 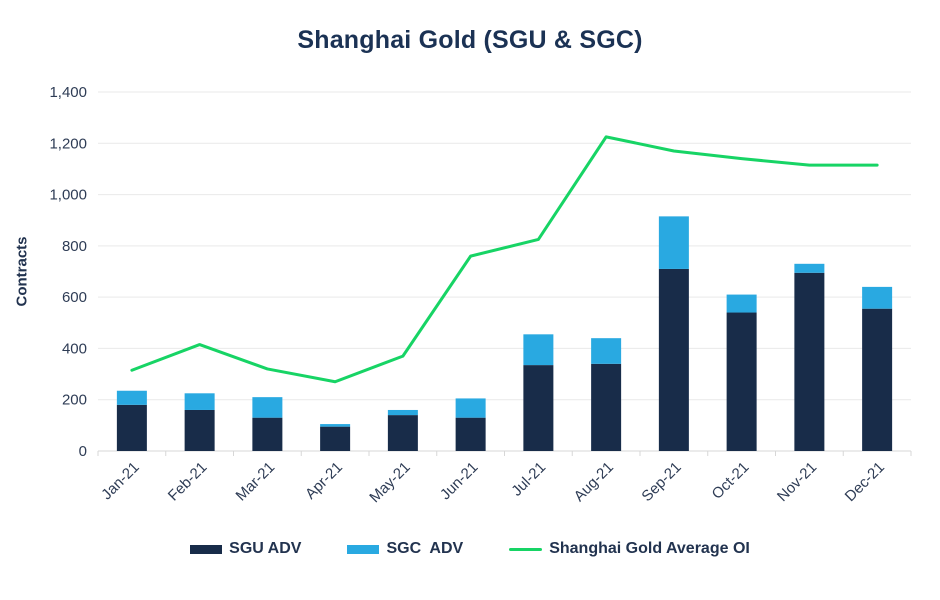 What do you see at coordinates (504, 453) in the screenshot?
I see `x-axis-tick-marks` at bounding box center [504, 453].